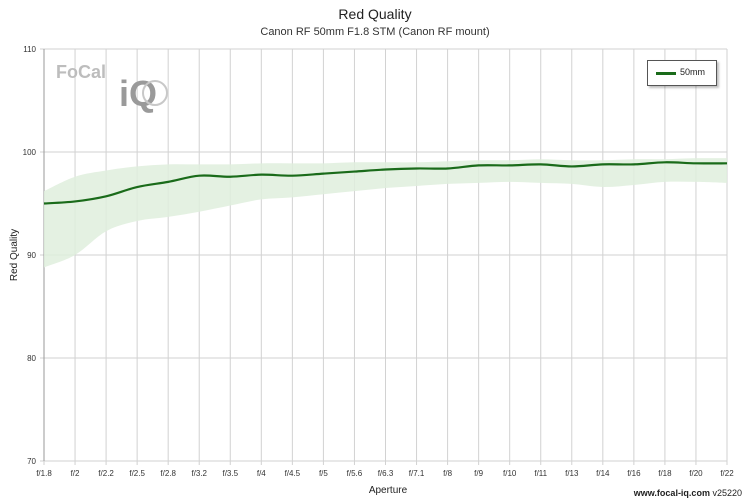 This screenshot has width=750, height=500. I want to click on series-line-50mm, so click(385, 183).